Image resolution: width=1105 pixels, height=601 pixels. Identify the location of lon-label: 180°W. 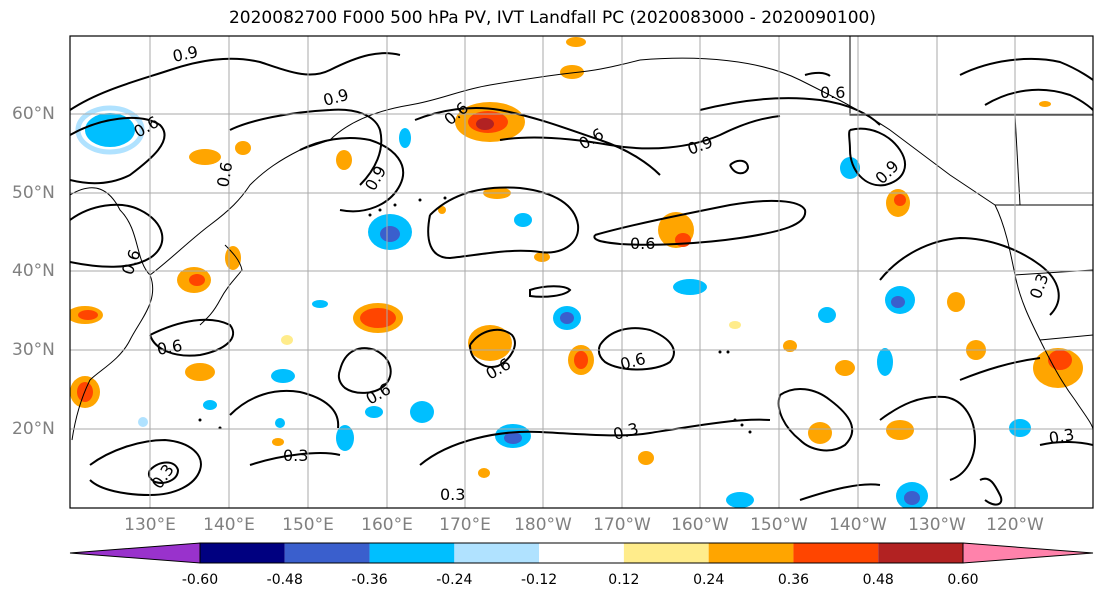
(543, 525).